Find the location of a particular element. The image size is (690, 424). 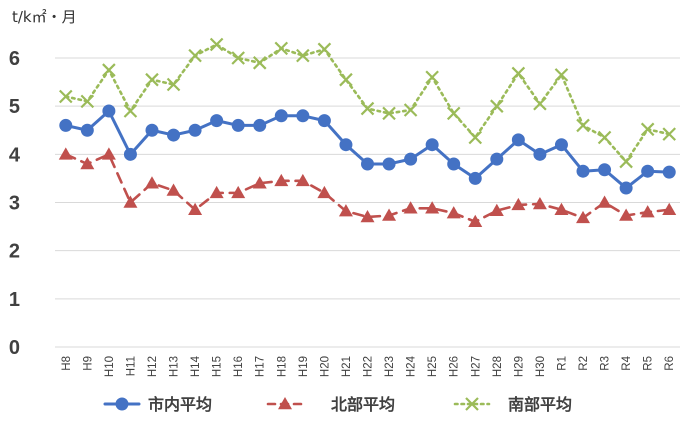

x-tick-label: H22 is located at coordinates (369, 366).